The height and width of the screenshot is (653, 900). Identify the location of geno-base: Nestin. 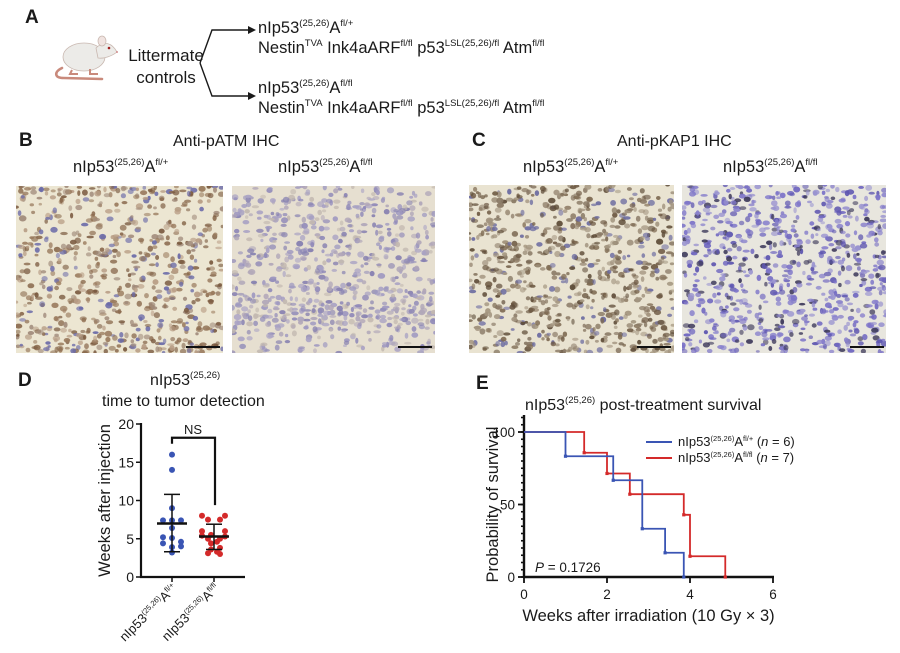
(281, 108).